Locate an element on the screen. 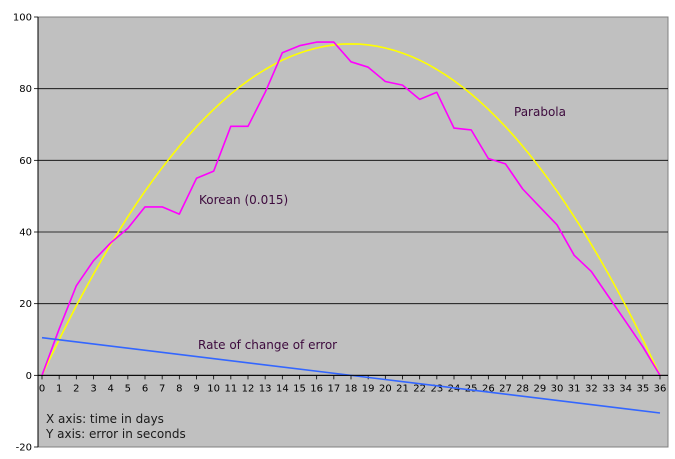 The image size is (675, 459). x-tick-label: 0 is located at coordinates (42, 388).